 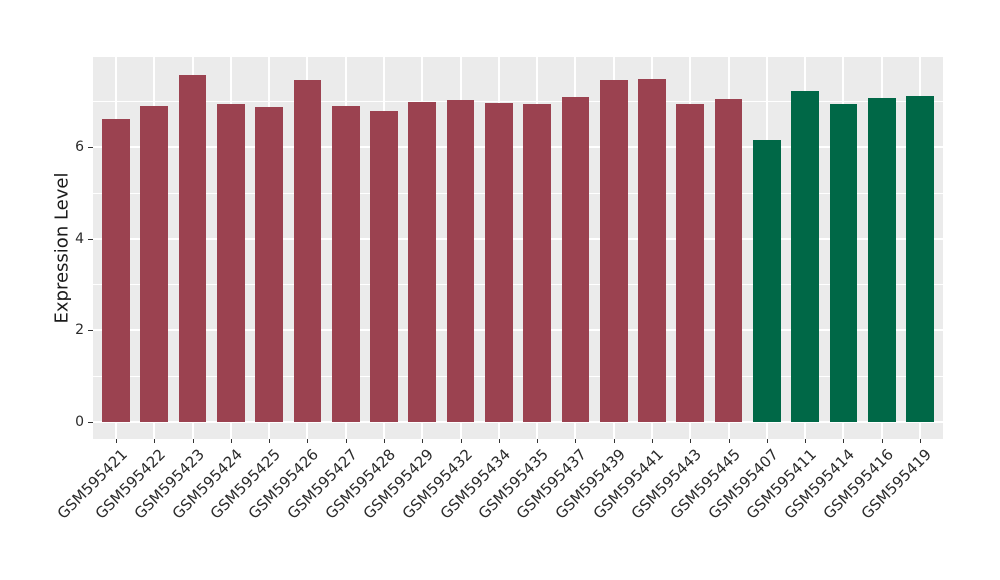 I want to click on bar-GSM595429, so click(x=422, y=262).